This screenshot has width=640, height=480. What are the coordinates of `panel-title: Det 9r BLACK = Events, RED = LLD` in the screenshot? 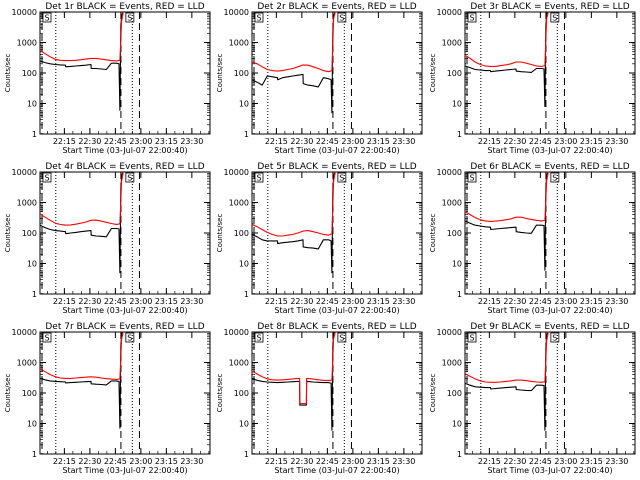 It's located at (549, 327).